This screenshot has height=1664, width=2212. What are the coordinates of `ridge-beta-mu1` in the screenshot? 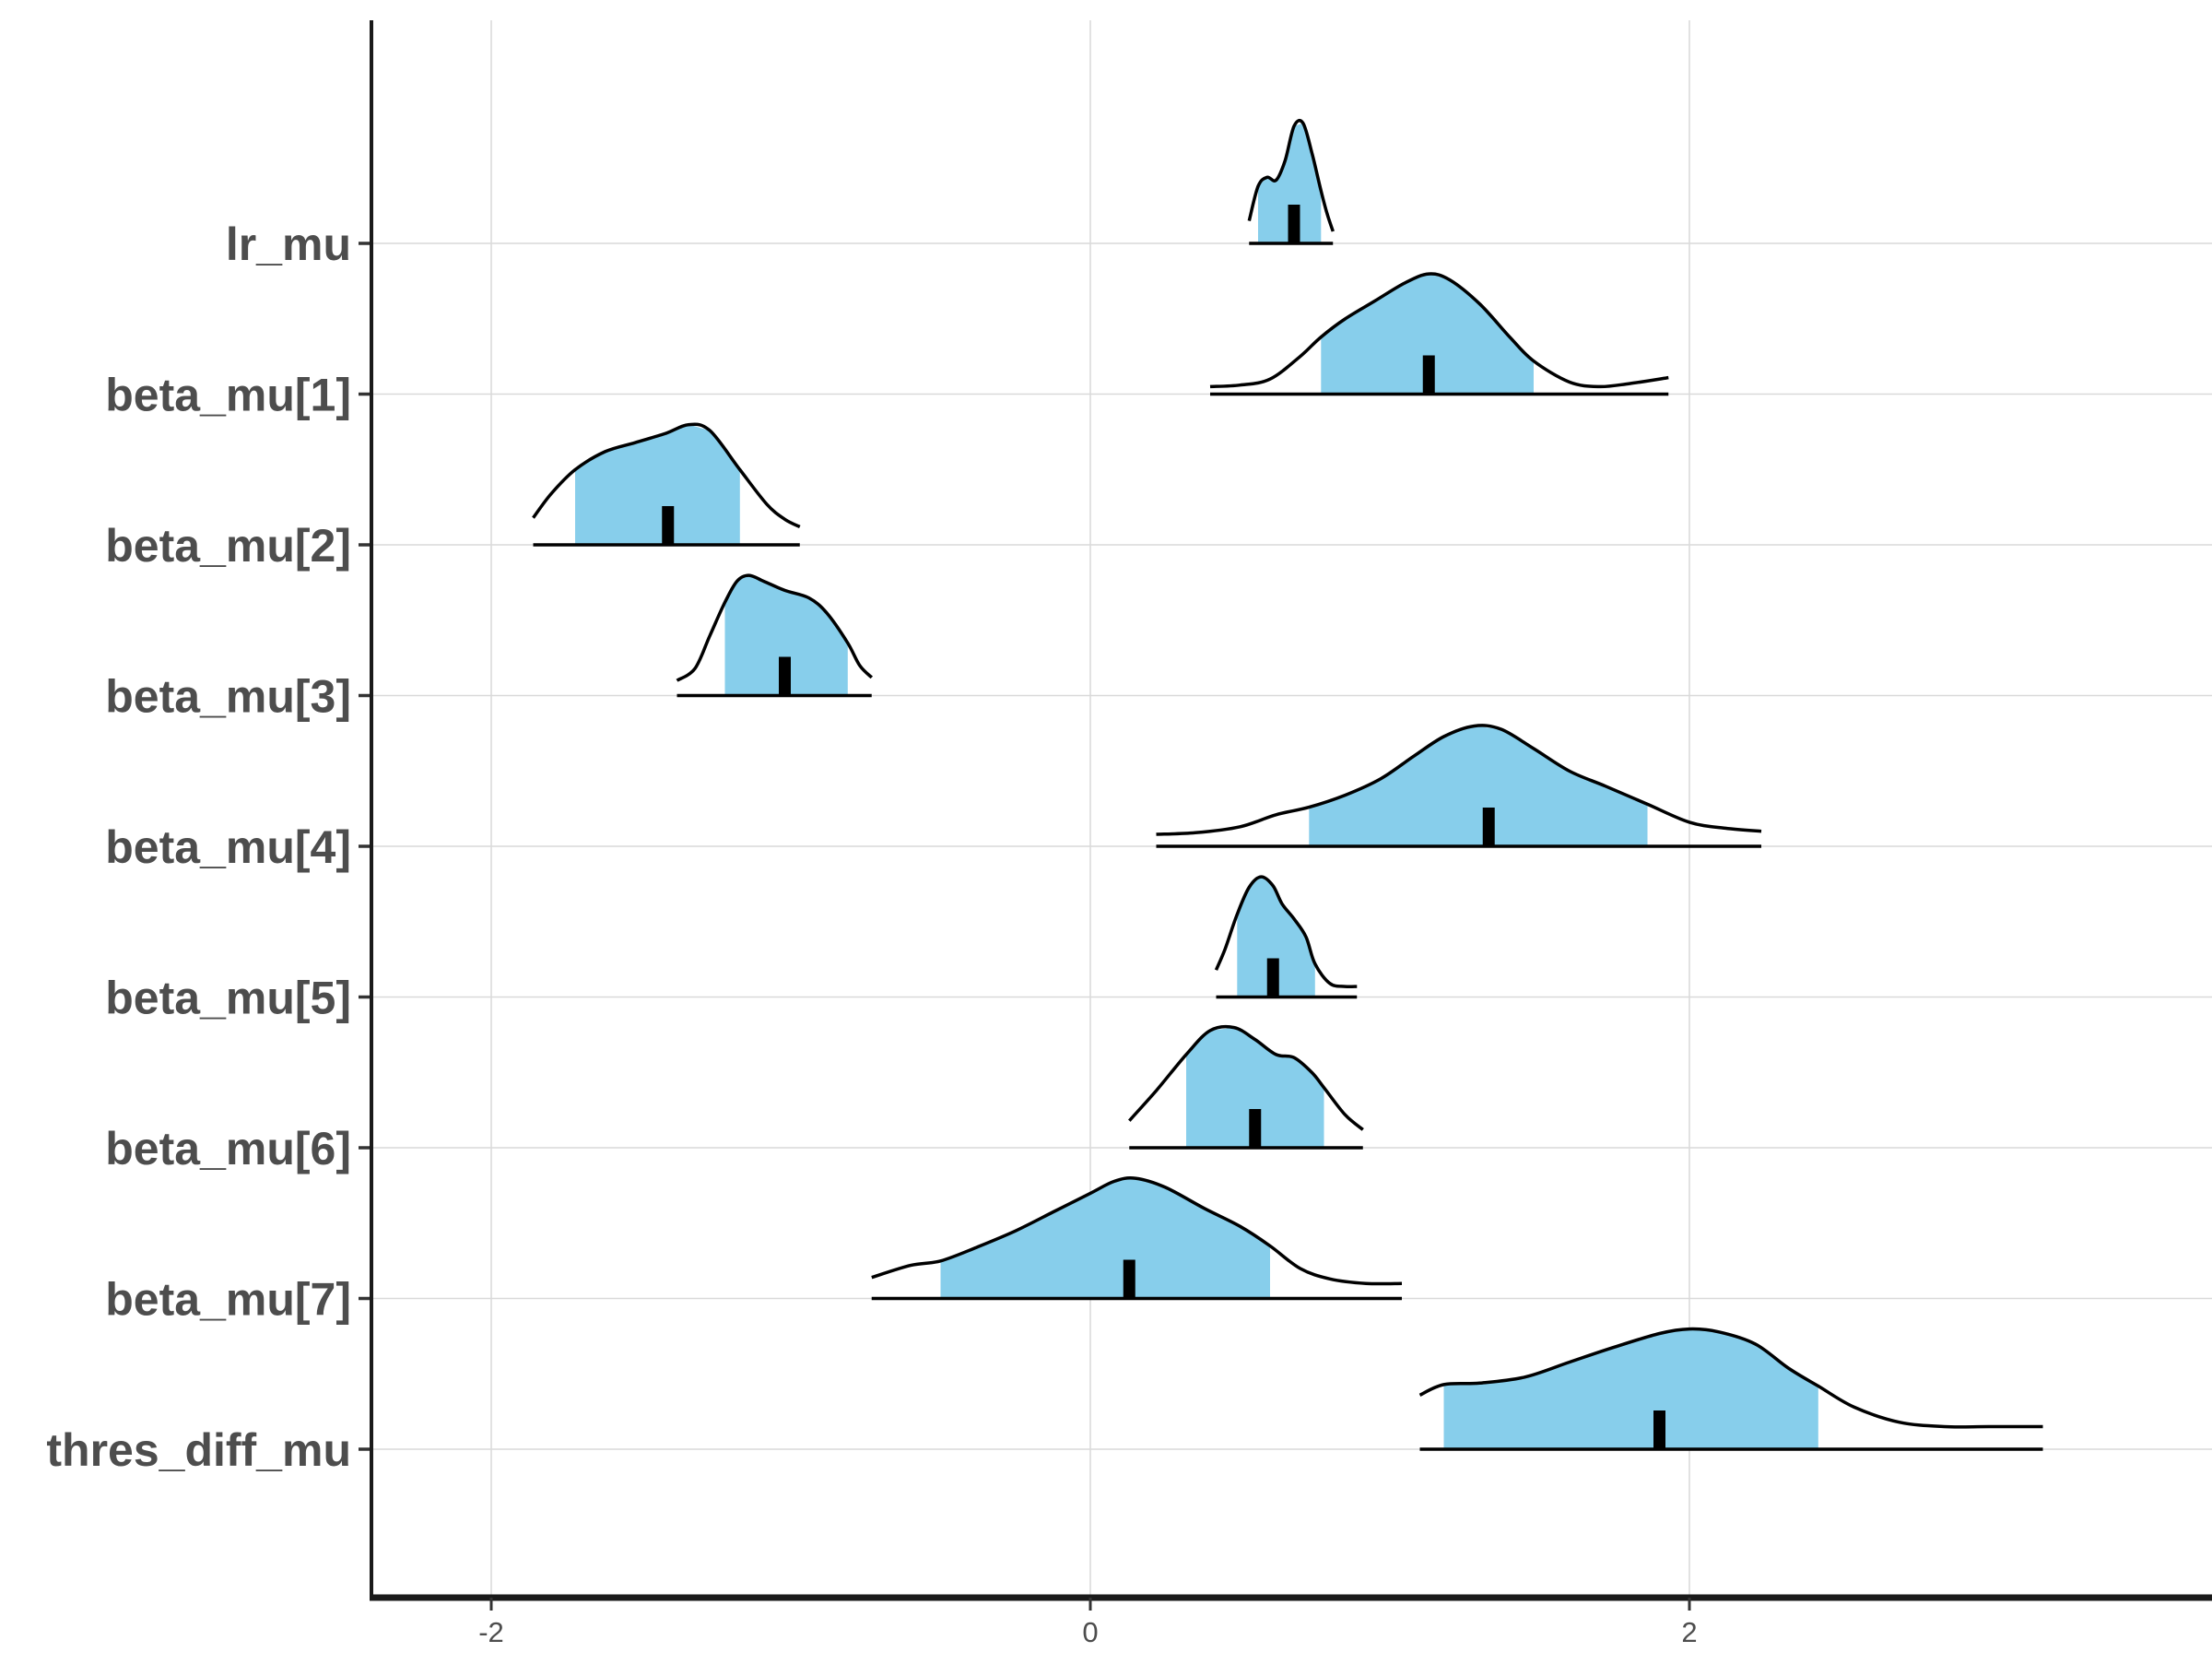 It's located at (1439, 334).